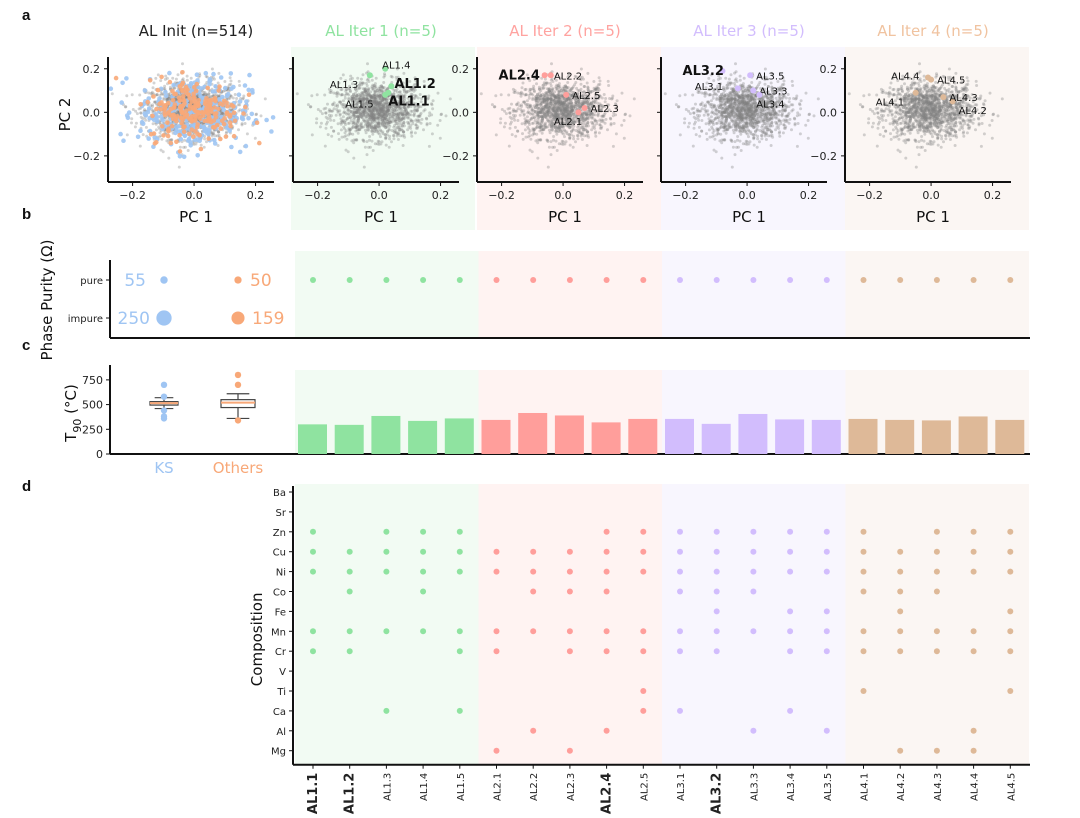 The width and height of the screenshot is (1080, 818). What do you see at coordinates (519, 75) in the screenshot?
I see `point-label: AL2.4` at bounding box center [519, 75].